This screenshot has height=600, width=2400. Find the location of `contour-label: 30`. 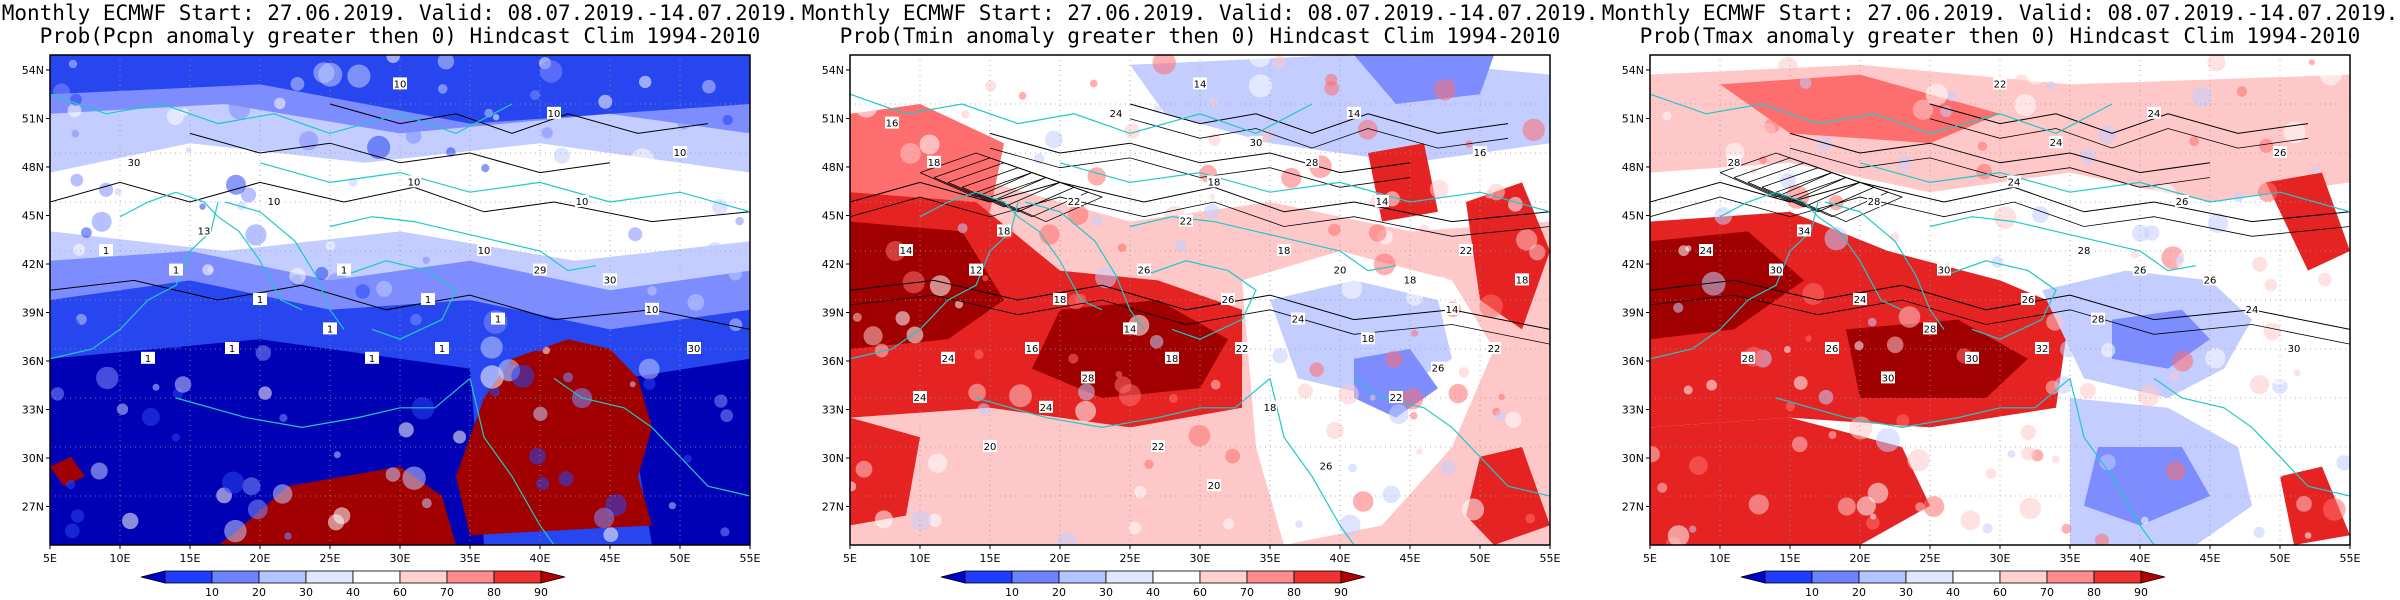

contour-label: 30 is located at coordinates (1888, 378).